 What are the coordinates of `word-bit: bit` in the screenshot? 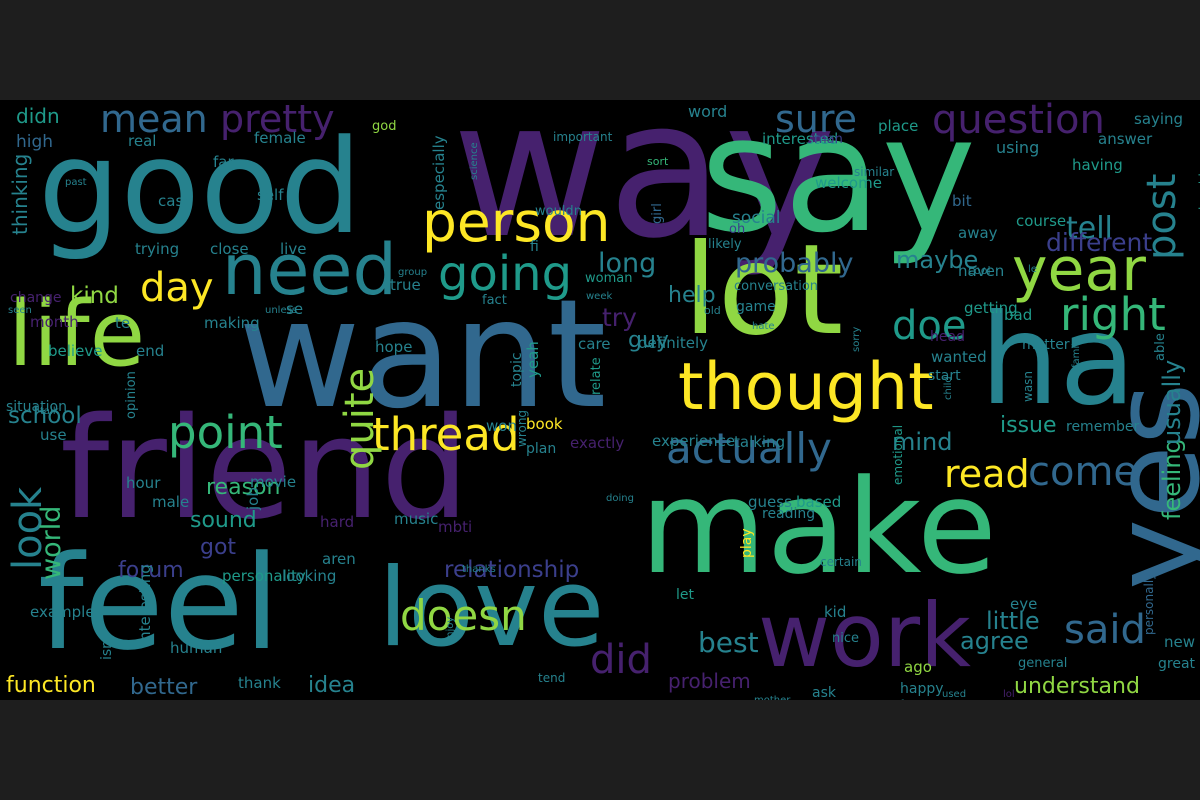 It's located at (962, 201).